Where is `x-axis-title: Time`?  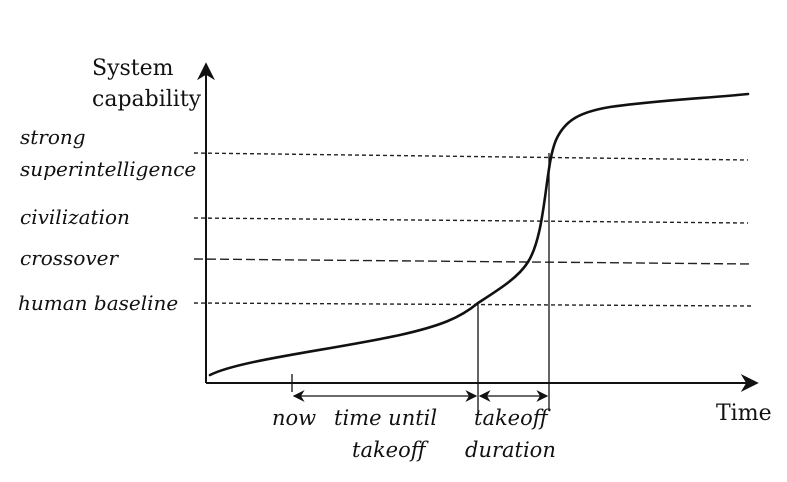 x-axis-title: Time is located at coordinates (744, 413).